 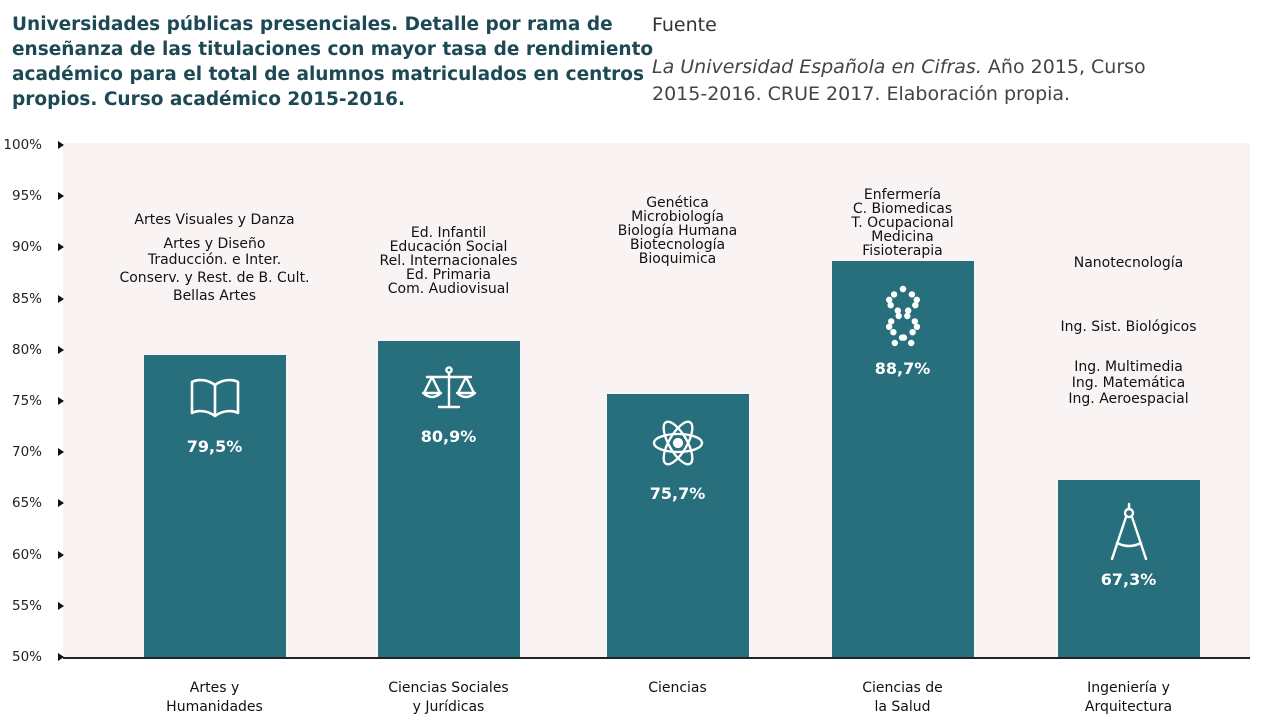 What do you see at coordinates (677, 217) in the screenshot?
I see `degree-title: Microbiología` at bounding box center [677, 217].